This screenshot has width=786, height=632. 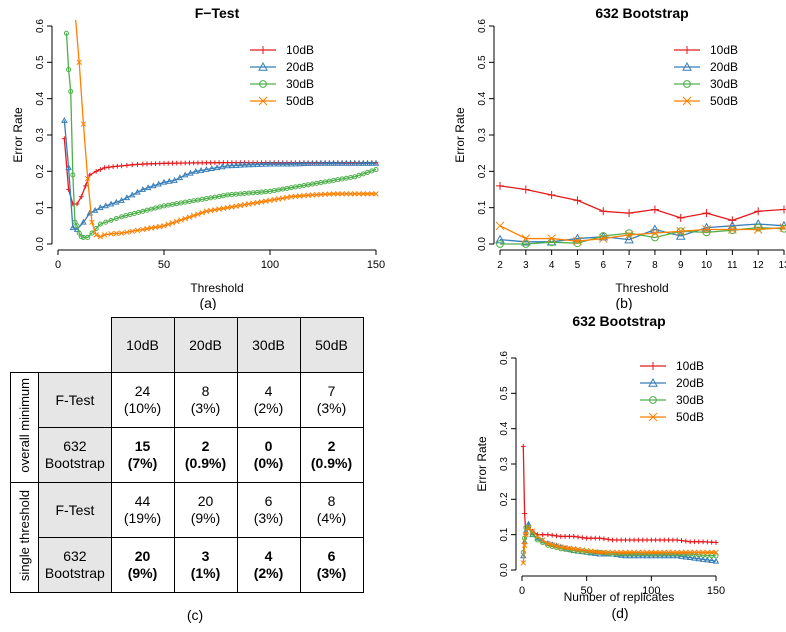 What do you see at coordinates (482, 62) in the screenshot?
I see `y-tick-label: 0.5` at bounding box center [482, 62].